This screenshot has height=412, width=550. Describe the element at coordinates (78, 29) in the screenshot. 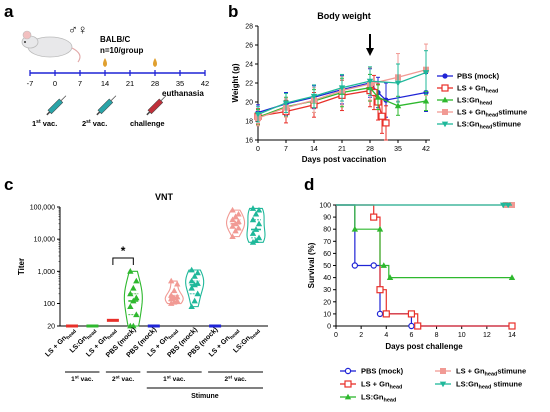

I see `sex-symbols: ♂♀` at that location.